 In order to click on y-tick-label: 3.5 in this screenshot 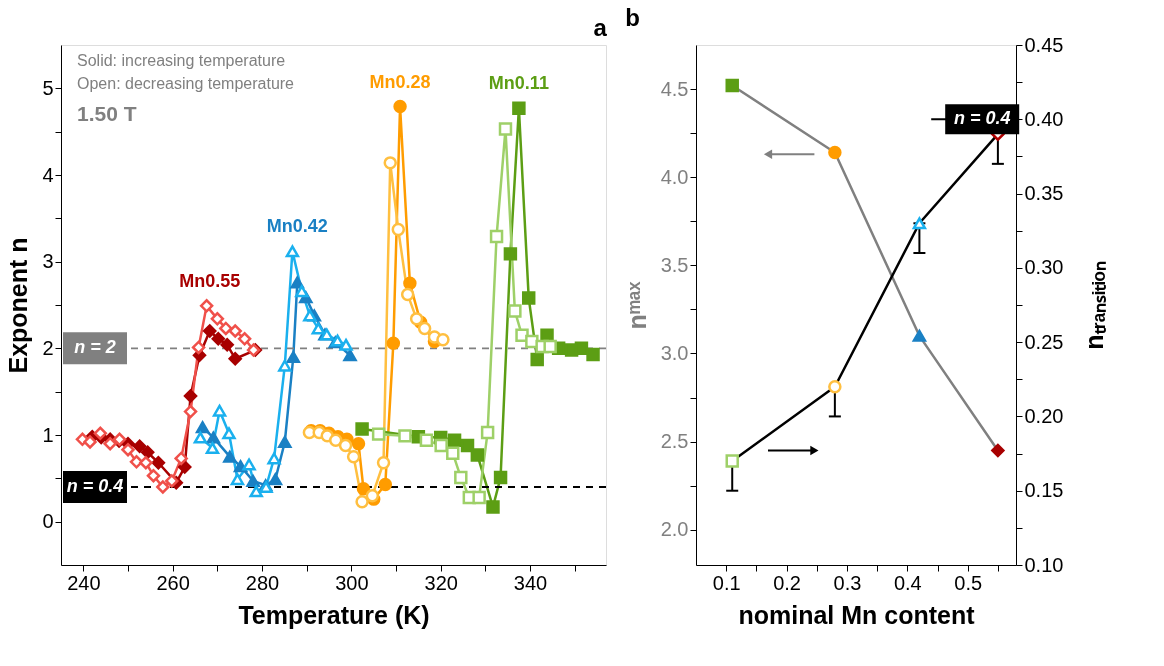, I will do `click(674, 264)`.